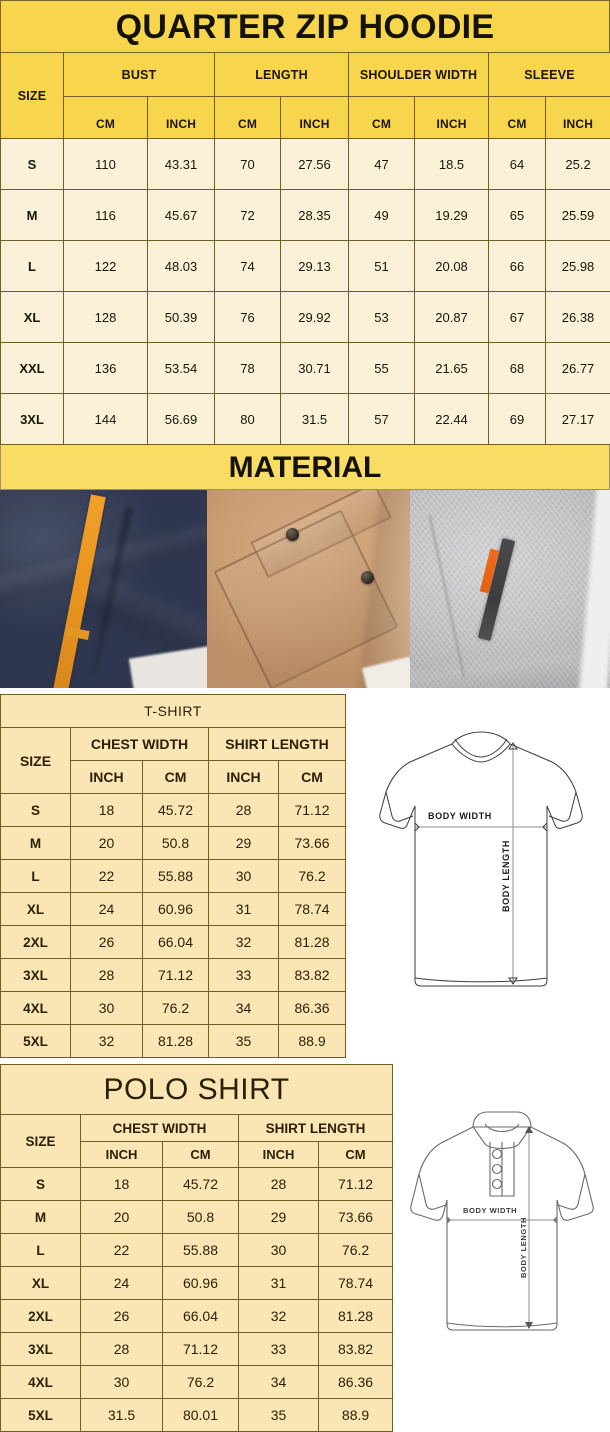 The width and height of the screenshot is (610, 1432). Describe the element at coordinates (107, 1008) in the screenshot. I see `tshirt-cell: 30` at that location.